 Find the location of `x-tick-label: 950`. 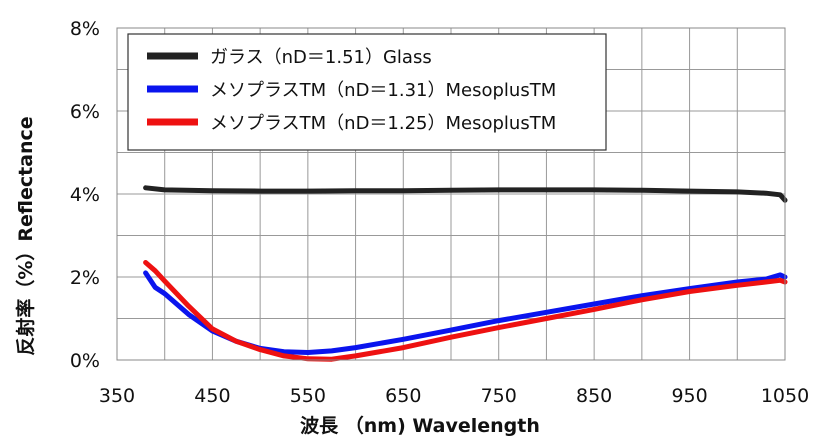

x-tick-label: 950 is located at coordinates (689, 396).